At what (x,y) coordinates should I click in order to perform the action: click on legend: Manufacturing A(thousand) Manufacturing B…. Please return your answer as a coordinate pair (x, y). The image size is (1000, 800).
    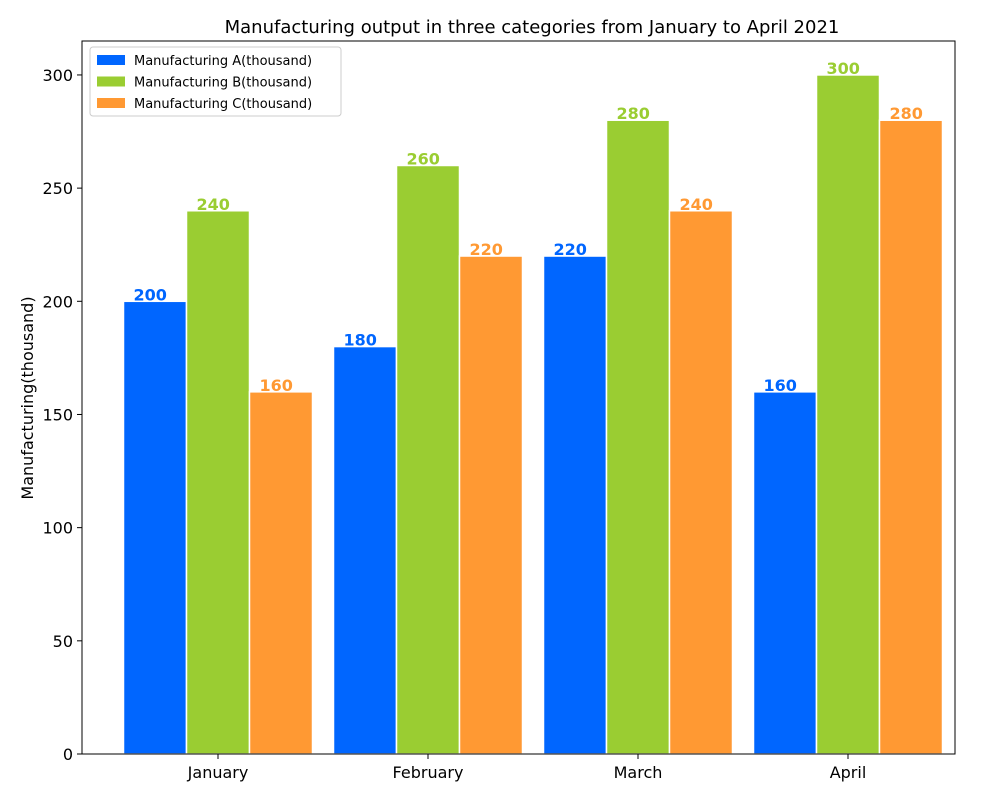
    Looking at the image, I should click on (215, 81).